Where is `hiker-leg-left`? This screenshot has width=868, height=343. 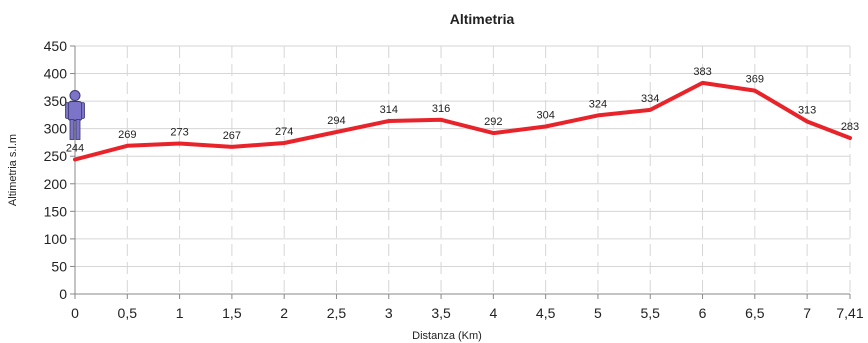
hiker-leg-left is located at coordinates (72, 129).